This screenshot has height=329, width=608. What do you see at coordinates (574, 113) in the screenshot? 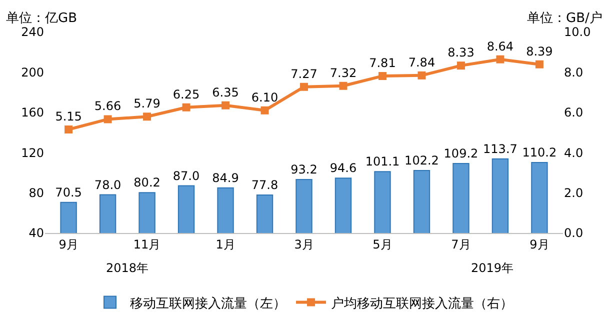
I see `y2-tick-label: 6.0` at bounding box center [574, 113].